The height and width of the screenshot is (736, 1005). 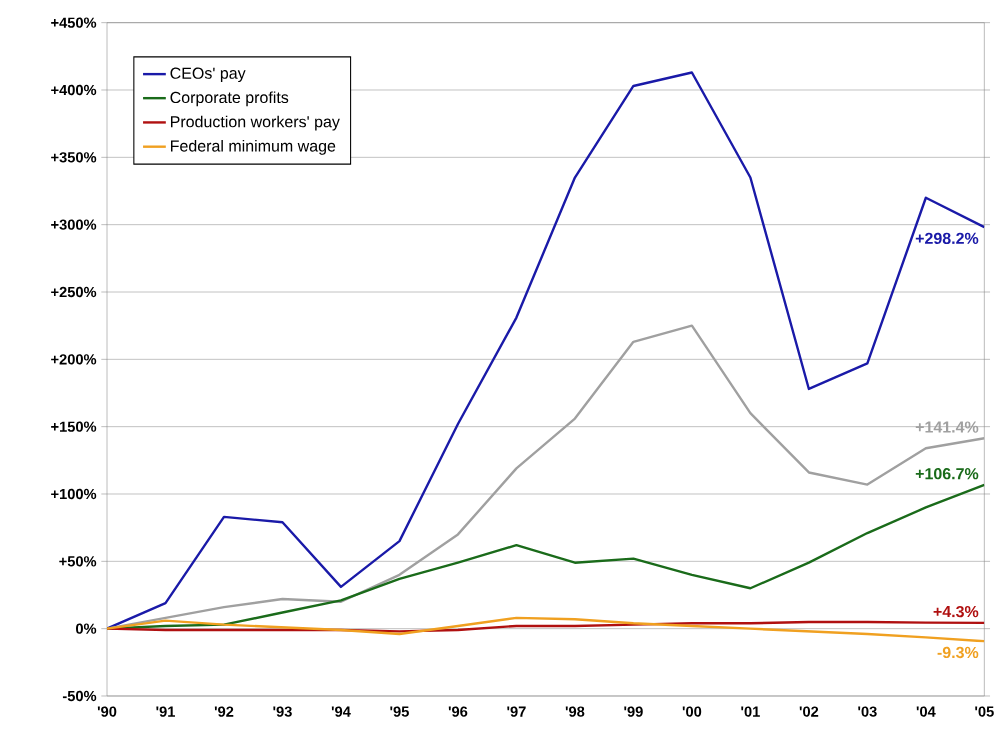 What do you see at coordinates (947, 474) in the screenshot?
I see `data-label: +106.7%` at bounding box center [947, 474].